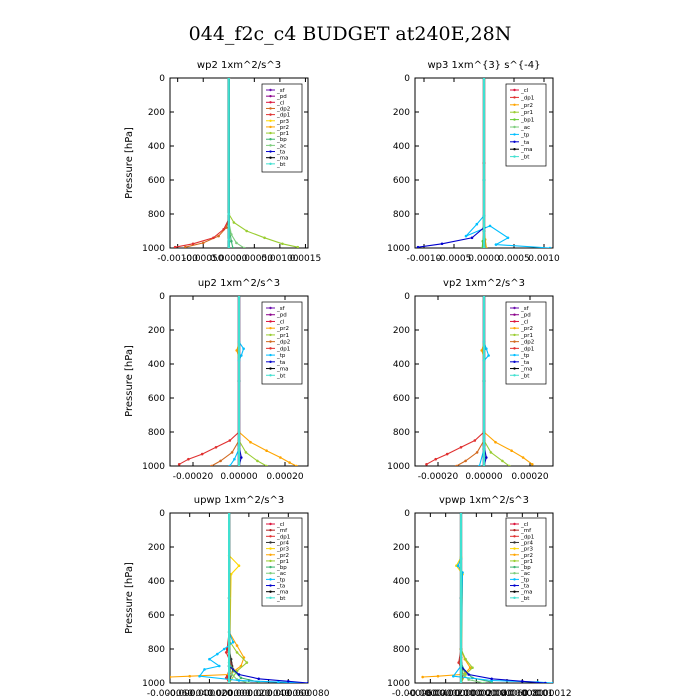 The width and height of the screenshot is (700, 700). Describe the element at coordinates (231, 241) in the screenshot. I see `series-point-bp` at that location.